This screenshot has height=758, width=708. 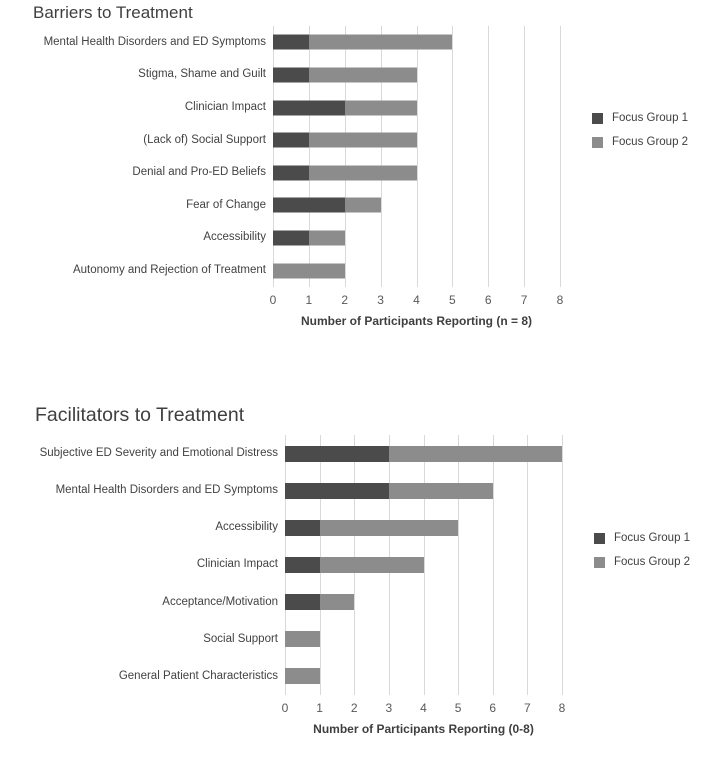 I want to click on x-tick-label: 5, so click(x=458, y=708).